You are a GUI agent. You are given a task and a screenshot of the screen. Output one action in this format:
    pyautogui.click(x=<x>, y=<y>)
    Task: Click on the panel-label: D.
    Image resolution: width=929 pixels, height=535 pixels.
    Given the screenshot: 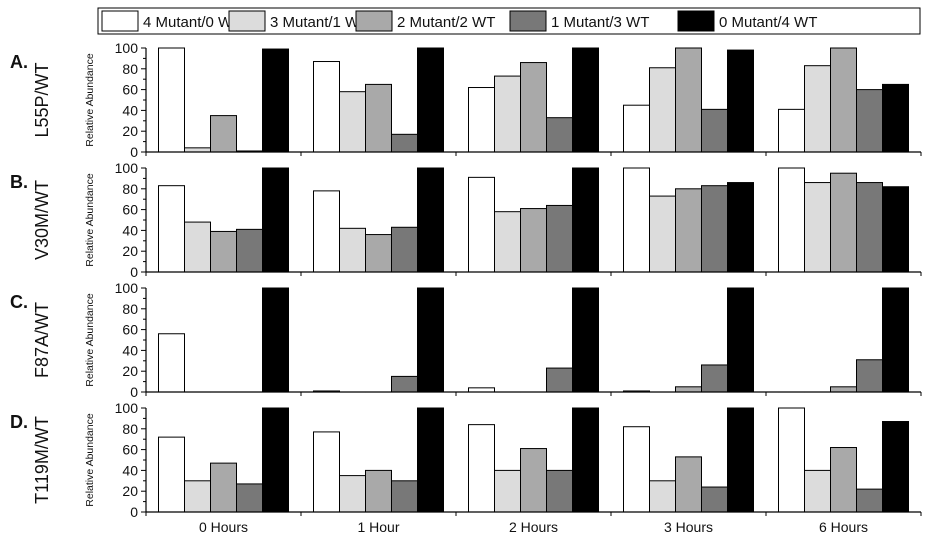 What is the action you would take?
    pyautogui.click(x=19, y=422)
    